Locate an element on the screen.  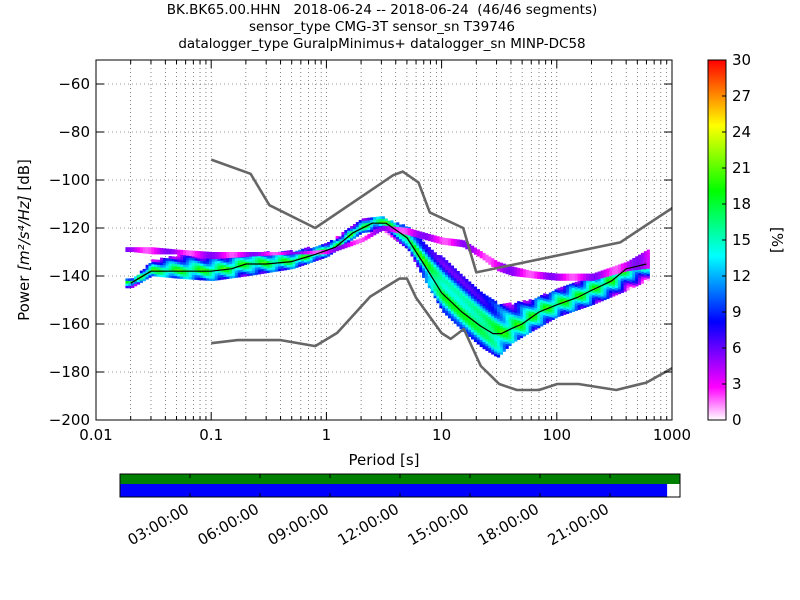
colorbar-tick-label: 30 is located at coordinates (741, 60).